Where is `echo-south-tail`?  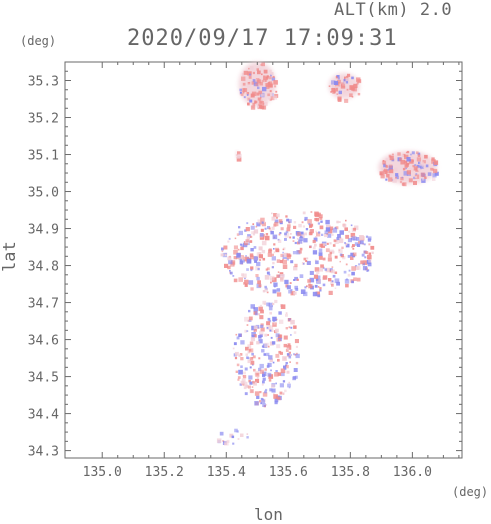 echo-south-tail is located at coordinates (232, 437).